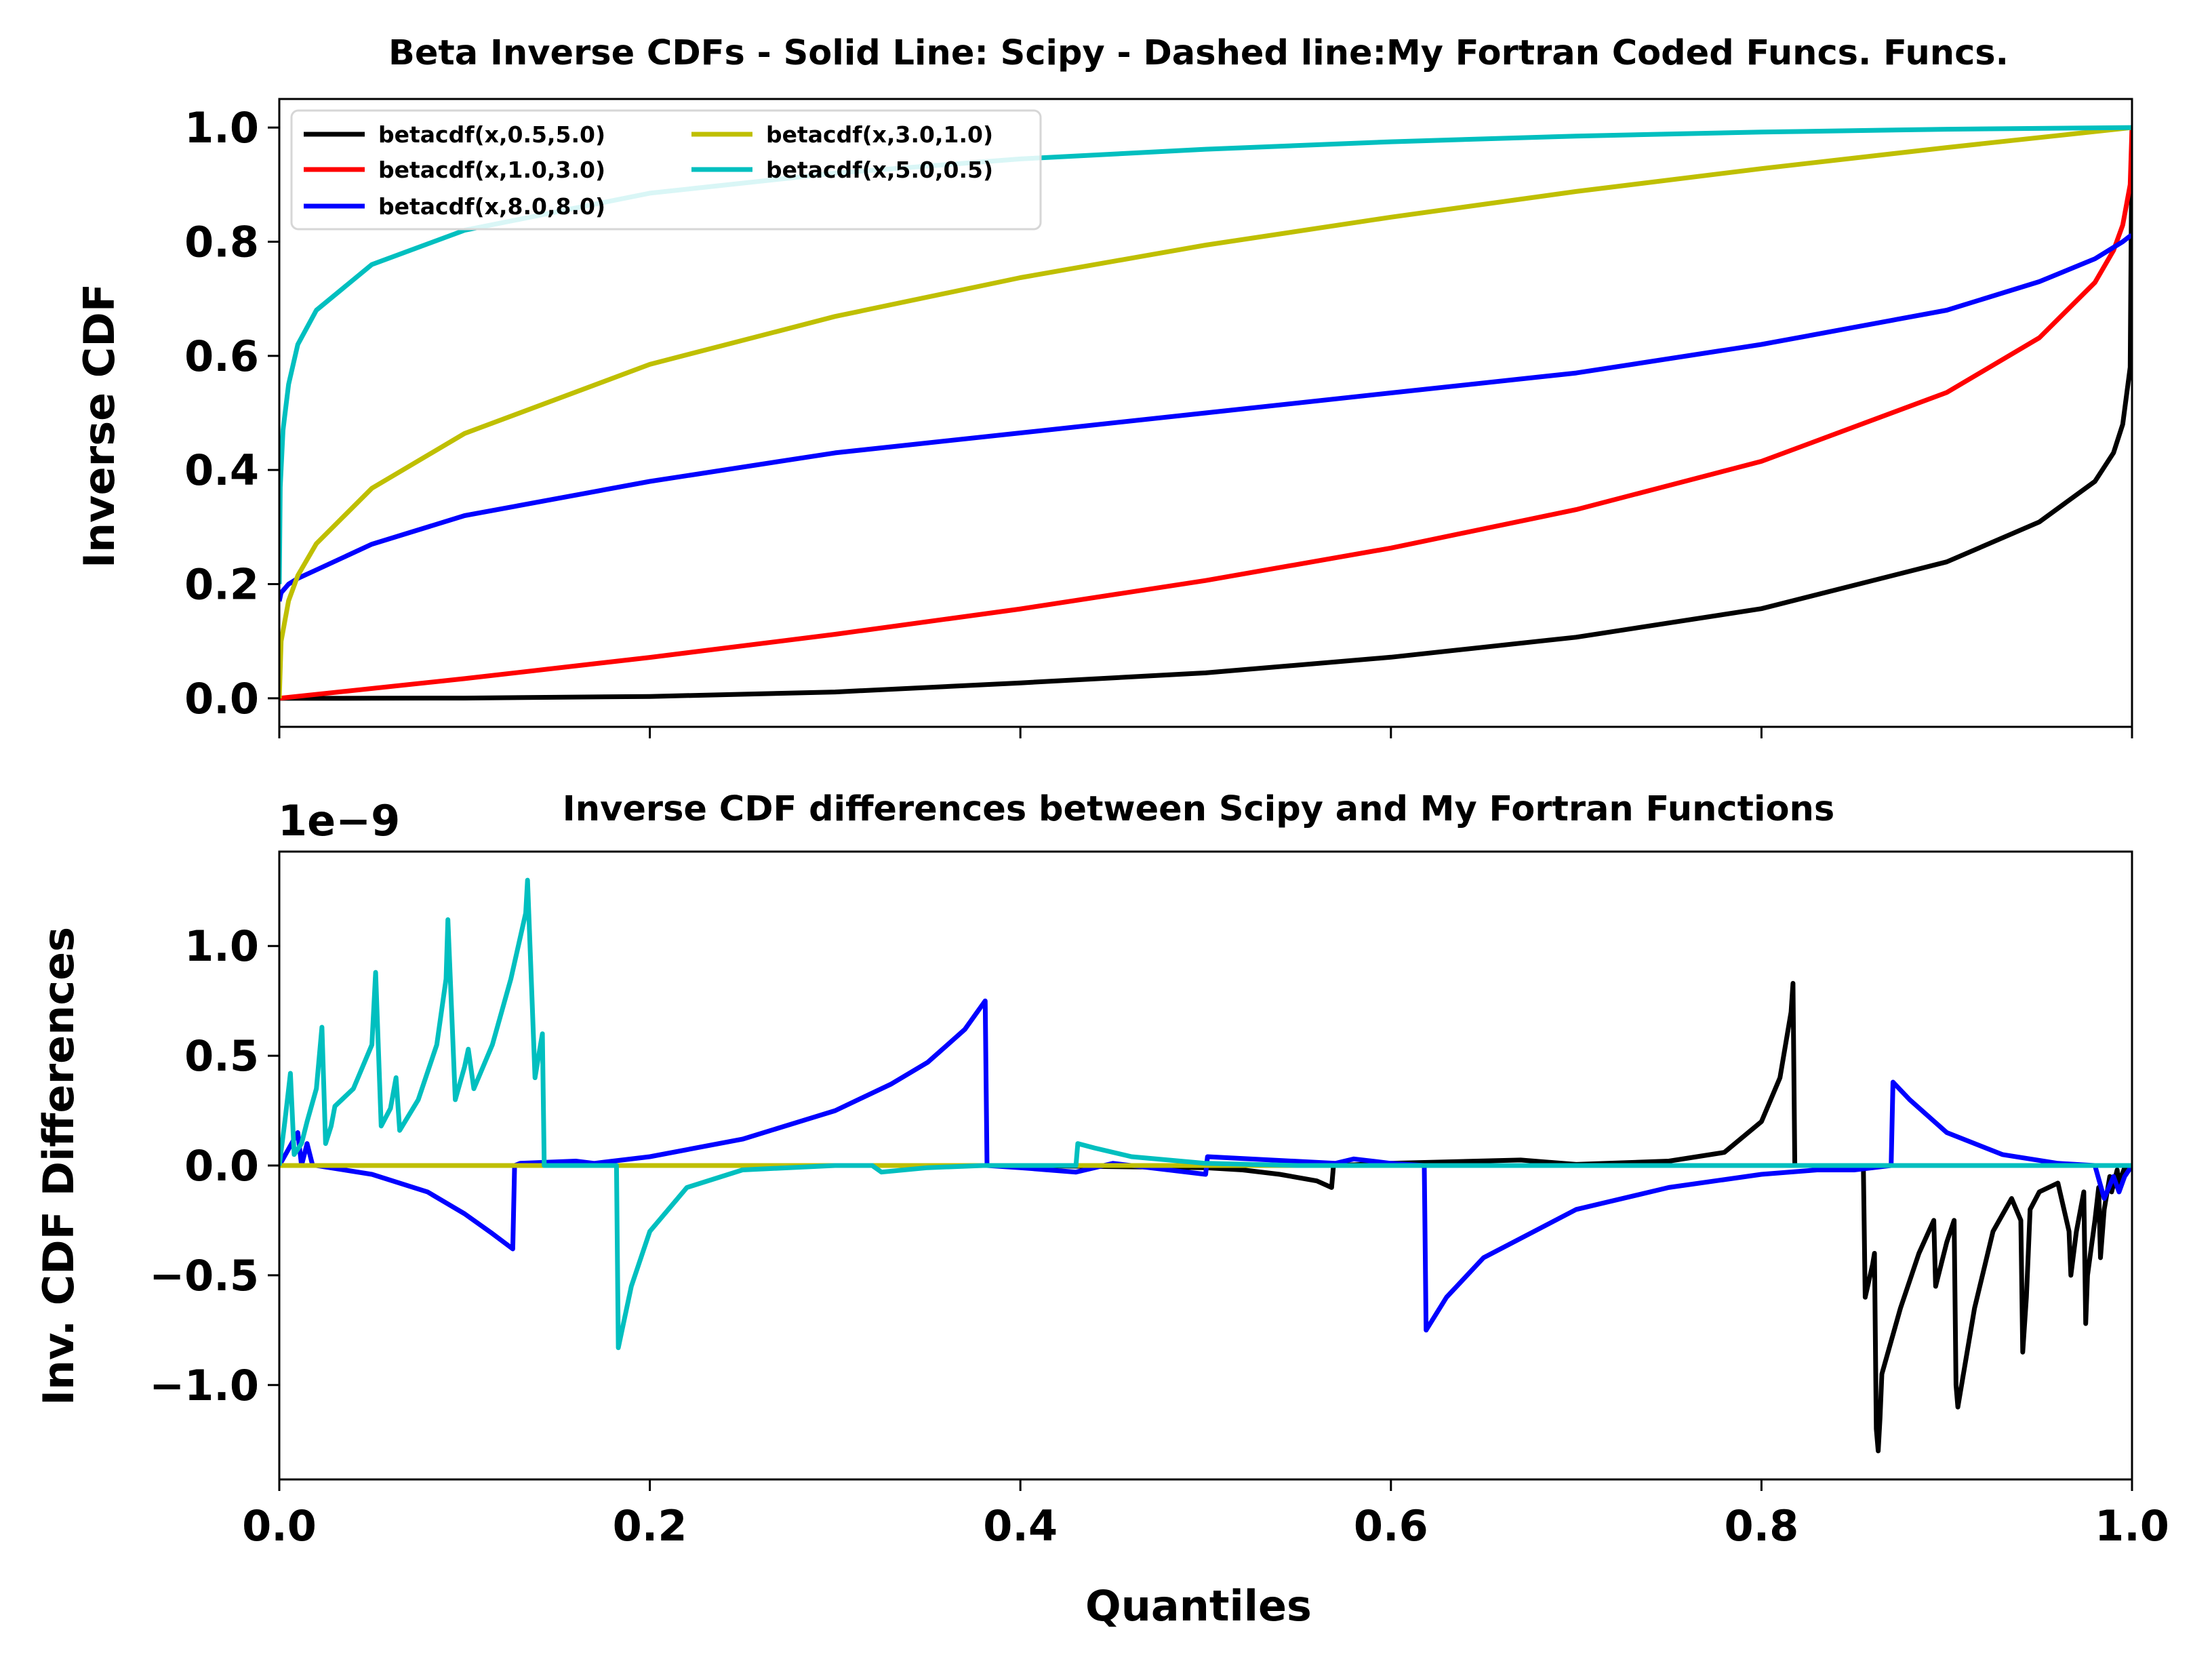 This screenshot has width=2212, height=1672. Describe the element at coordinates (1198, 1606) in the screenshot. I see `x-axis-label: Quantiles` at that location.